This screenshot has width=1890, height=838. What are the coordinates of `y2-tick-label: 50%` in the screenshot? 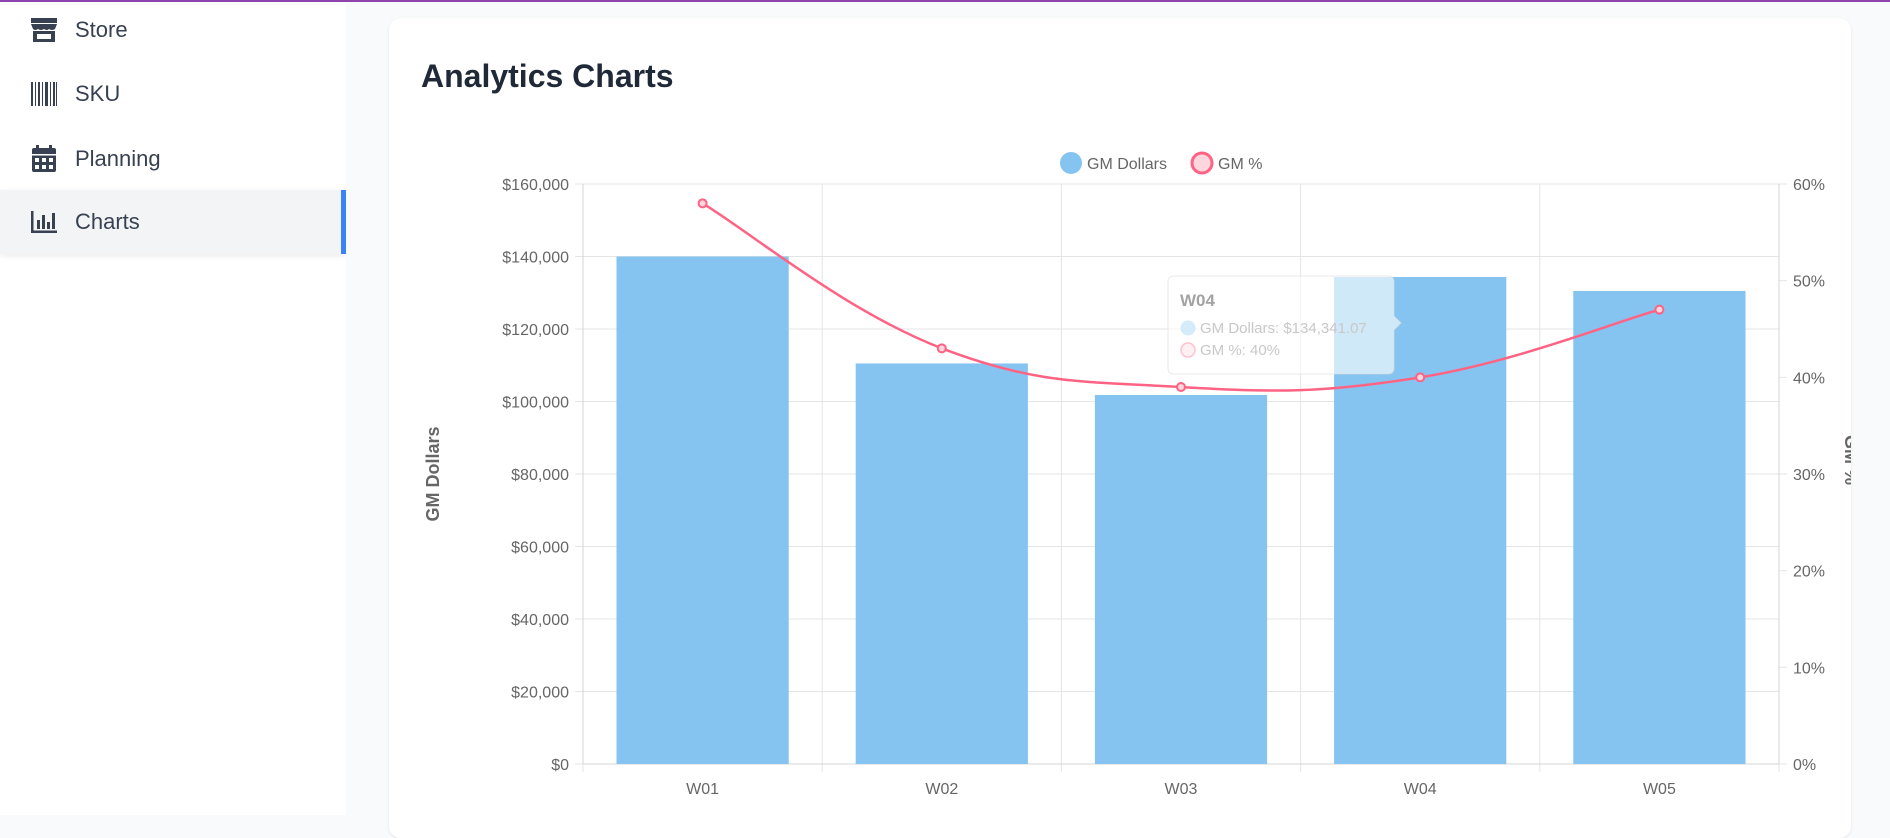 It's located at (1809, 282).